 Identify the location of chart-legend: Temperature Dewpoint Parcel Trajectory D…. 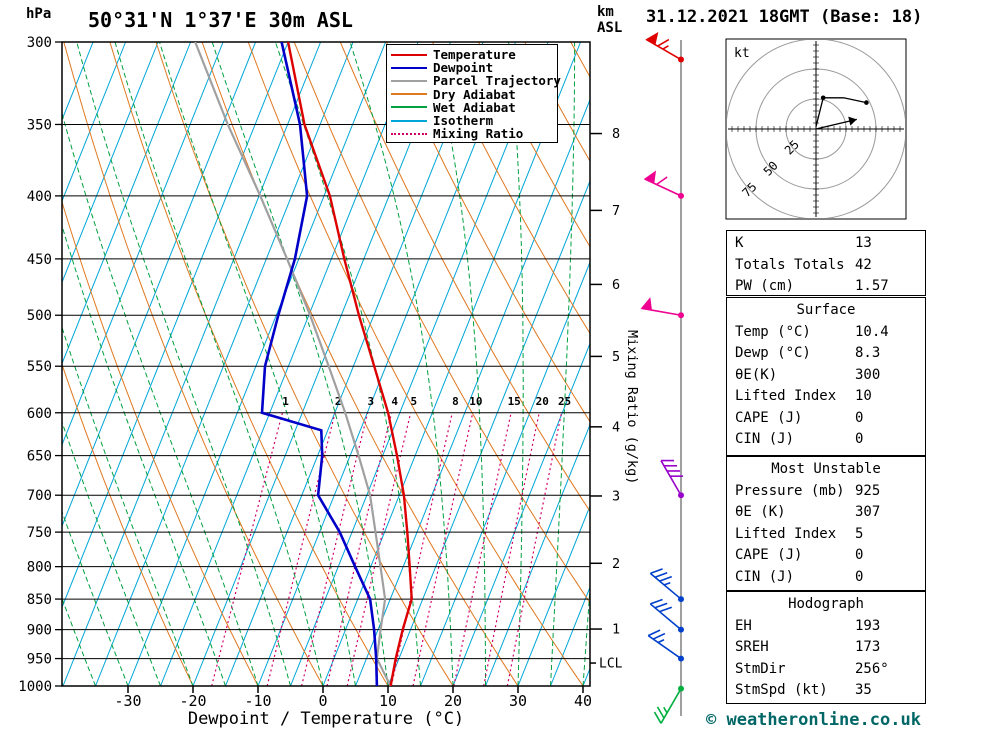
(473, 94).